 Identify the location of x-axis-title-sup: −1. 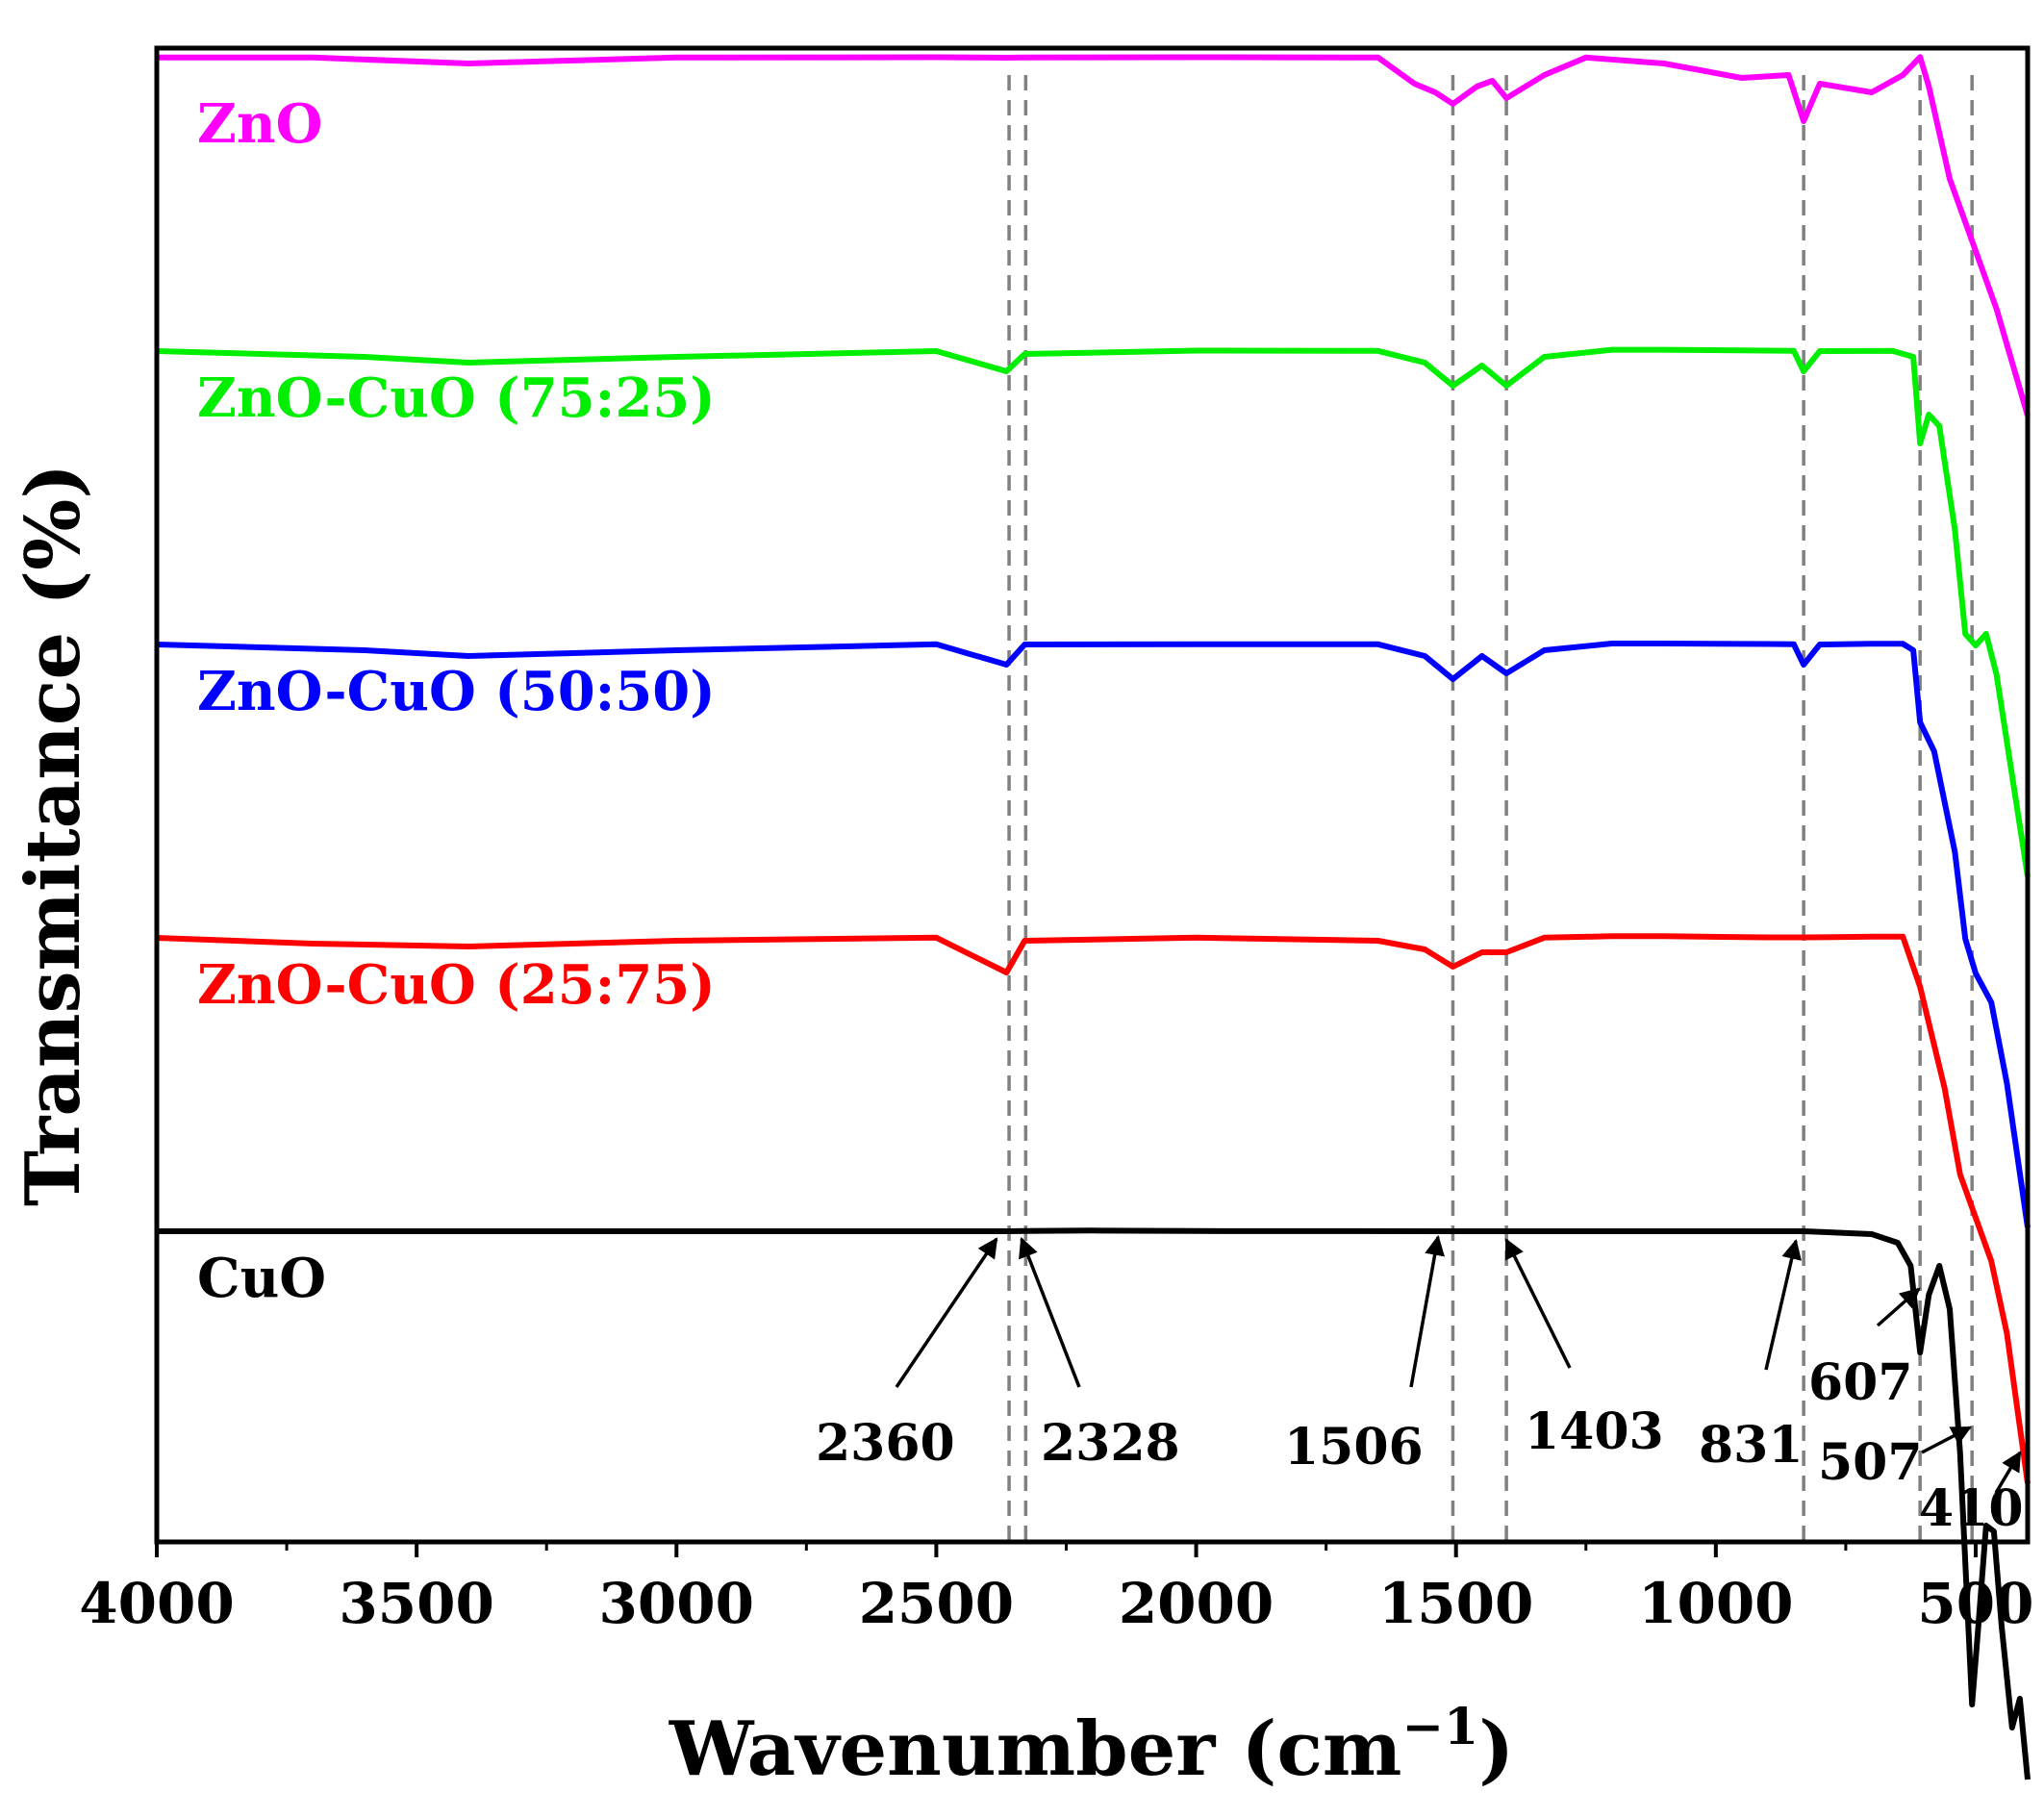
(1439, 1727).